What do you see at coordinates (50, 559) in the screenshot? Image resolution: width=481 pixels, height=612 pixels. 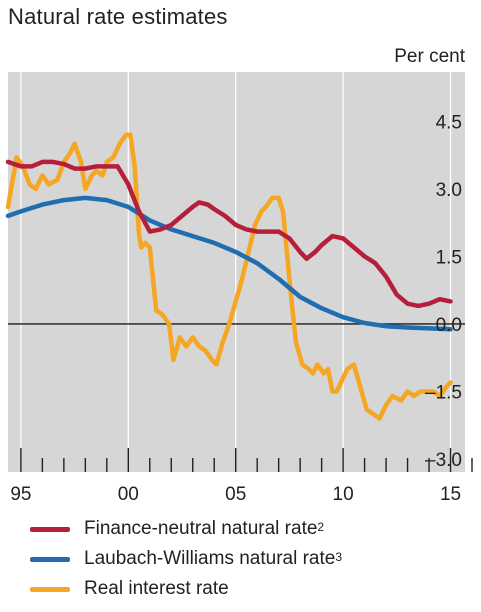 I see `legend-swatch-laubach-williams` at bounding box center [50, 559].